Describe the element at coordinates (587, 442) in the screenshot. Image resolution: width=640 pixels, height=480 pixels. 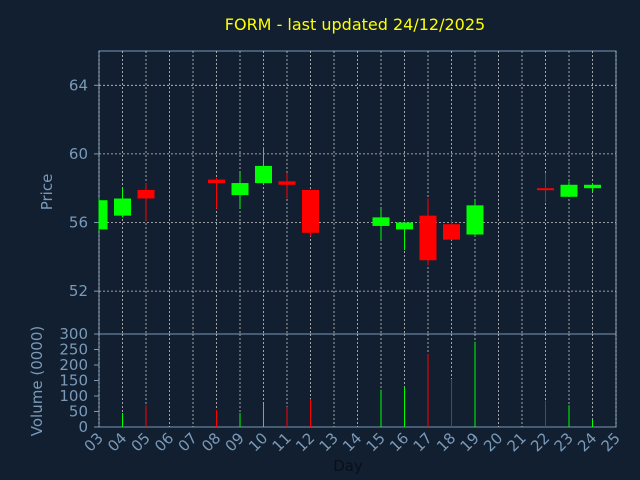
I see `x-tick-label: 24` at that location.